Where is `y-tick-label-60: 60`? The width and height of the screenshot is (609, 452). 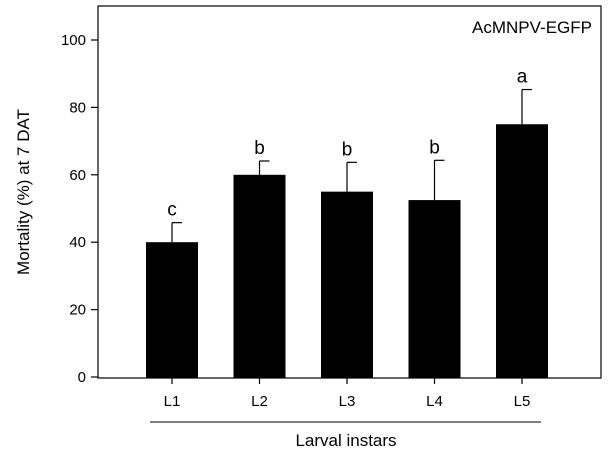 y-tick-label-60: 60 is located at coordinates (77, 175).